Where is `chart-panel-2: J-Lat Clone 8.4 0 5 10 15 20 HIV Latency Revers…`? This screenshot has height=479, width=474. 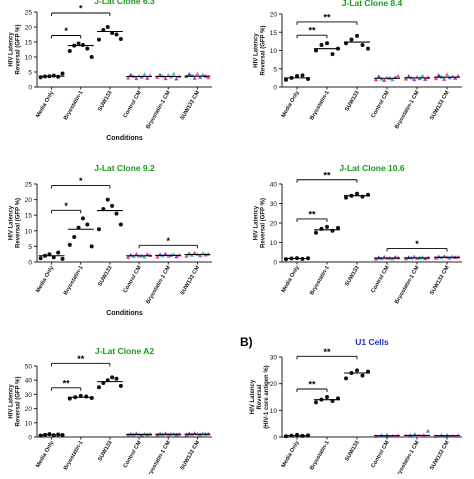
chart-panel-2: J-Lat Clone 8.4 0 5 10 15 20 HIV Latency Revers… is located at coordinates (358, 65).